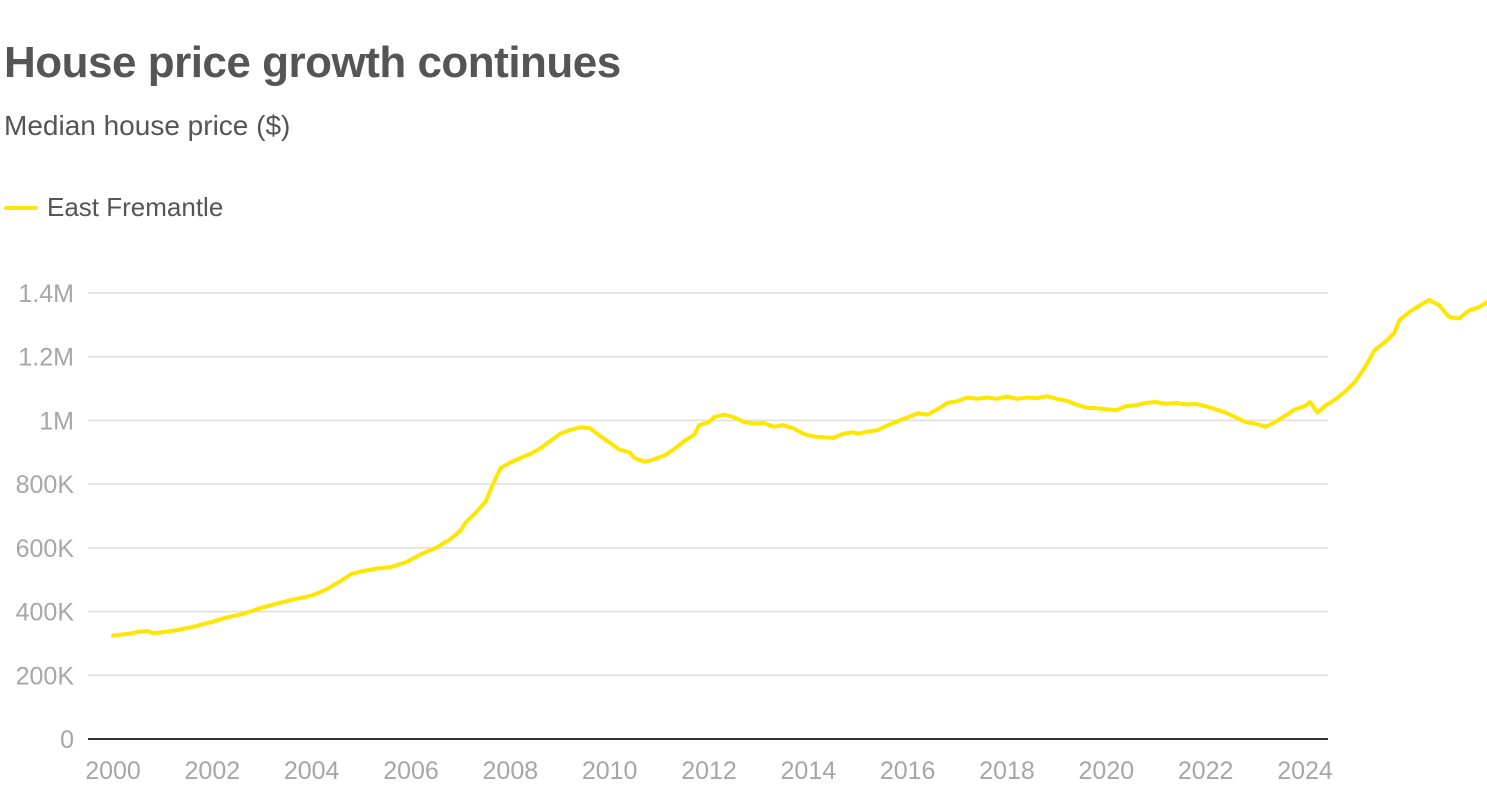 Image resolution: width=1487 pixels, height=809 pixels. I want to click on y-tick-label: 0, so click(67, 740).